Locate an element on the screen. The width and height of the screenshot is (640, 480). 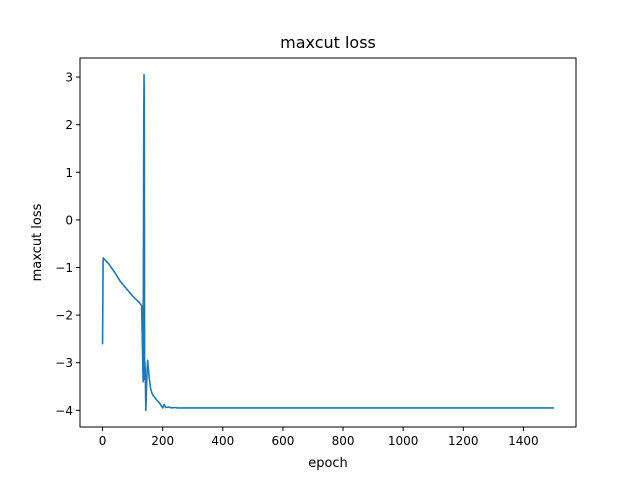
y-tick-label: −3 is located at coordinates (64, 363).